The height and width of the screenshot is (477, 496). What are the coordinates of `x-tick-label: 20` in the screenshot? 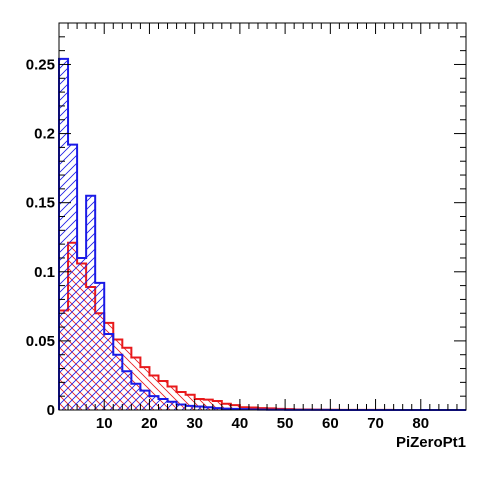 It's located at (149, 423).